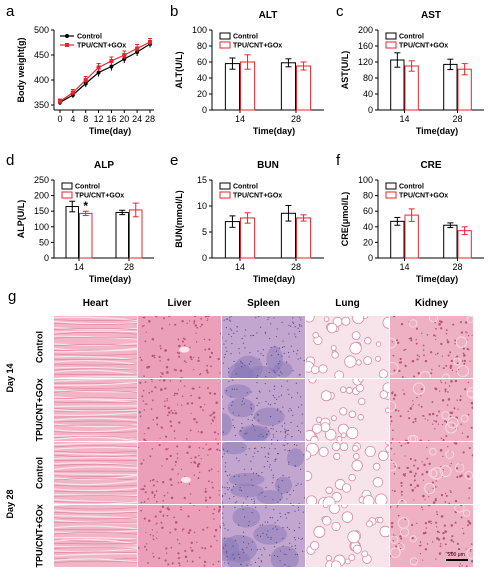 The width and height of the screenshot is (500, 577). Describe the element at coordinates (10, 378) in the screenshot. I see `group-label: Day 14` at that location.